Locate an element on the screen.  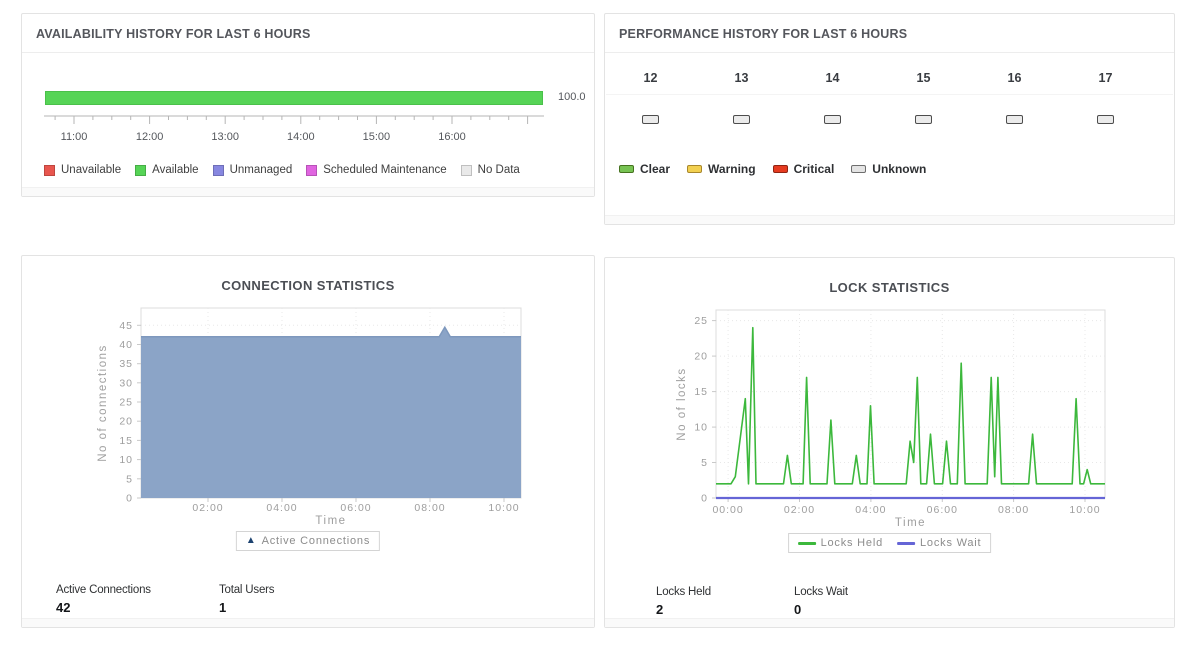
legend-item-locks-wait: Locks Wait is located at coordinates (939, 543).